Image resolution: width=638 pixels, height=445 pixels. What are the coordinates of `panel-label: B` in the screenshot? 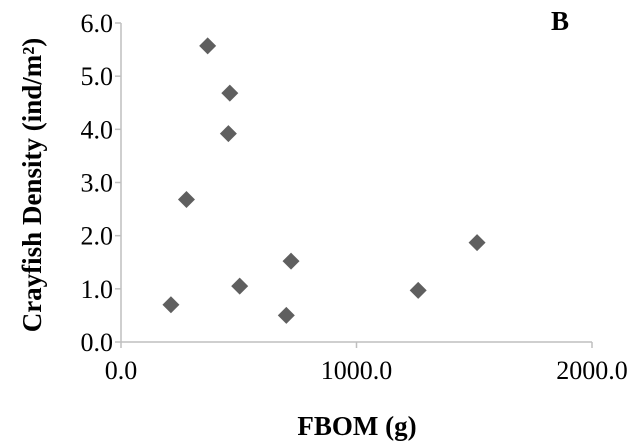 It's located at (560, 21).